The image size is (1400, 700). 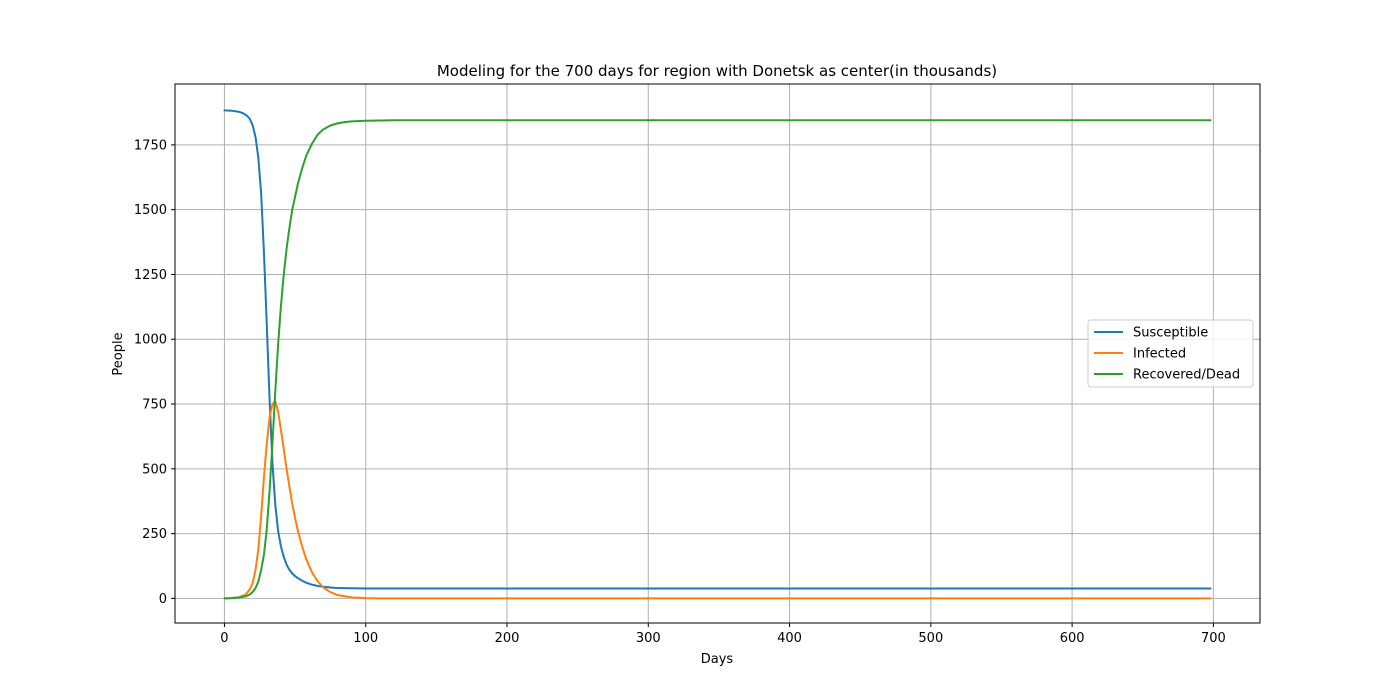 I want to click on x-tick-label: 100, so click(x=365, y=638).